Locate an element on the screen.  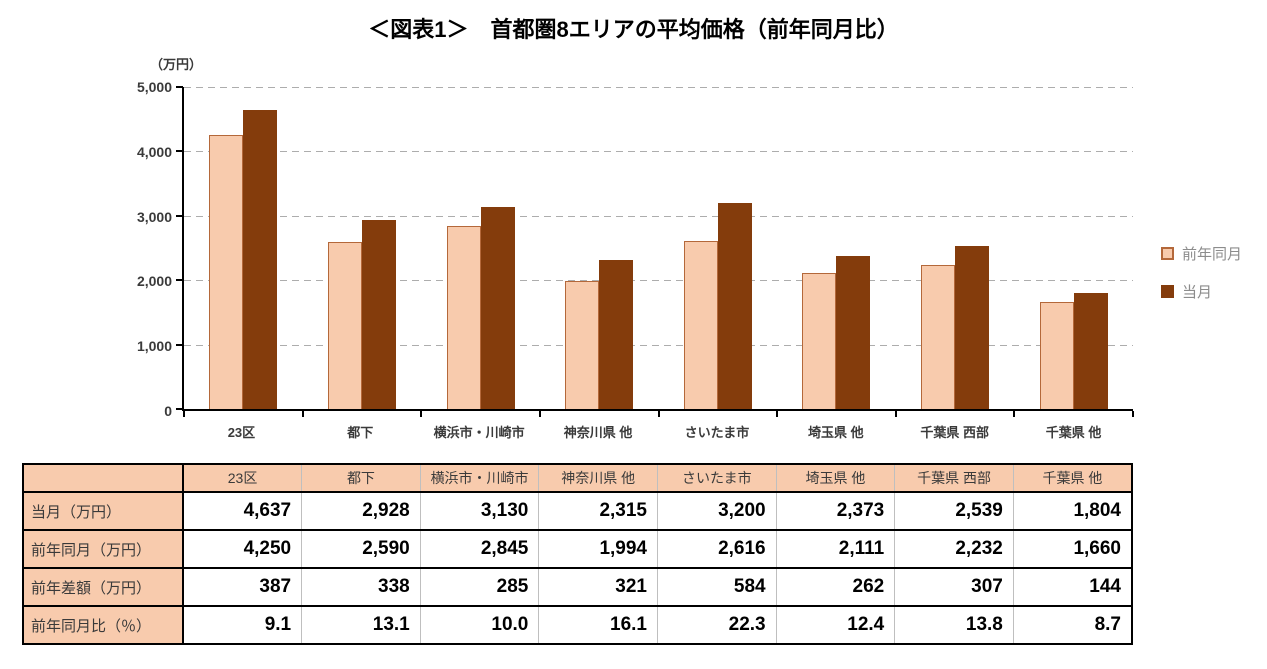
table-value-cell: 22.3 is located at coordinates (717, 624).